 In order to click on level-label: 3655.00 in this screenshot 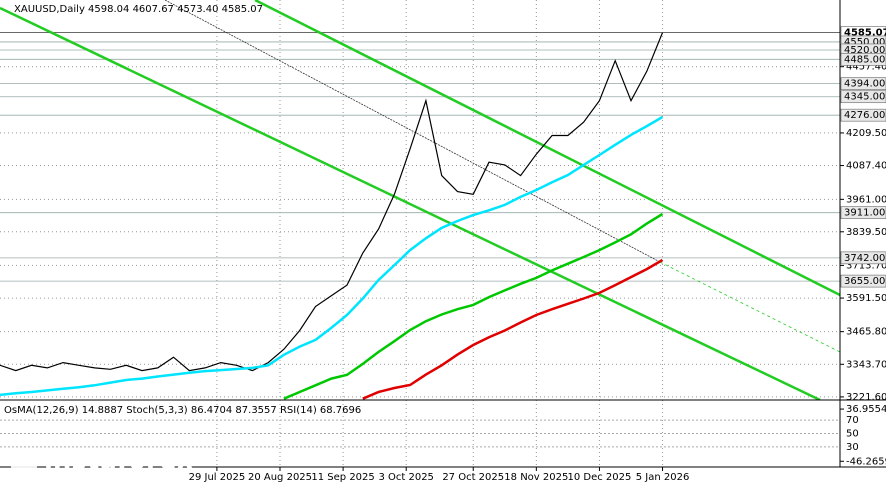, I will do `click(864, 281)`.